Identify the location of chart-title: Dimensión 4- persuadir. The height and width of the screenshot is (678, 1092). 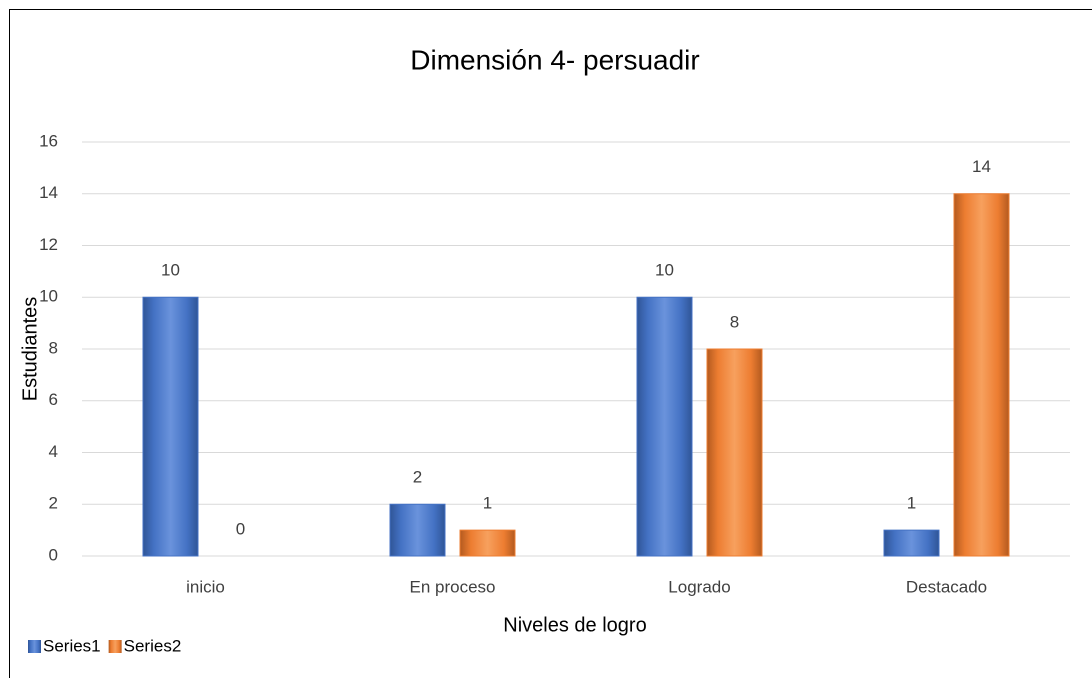
(554, 59).